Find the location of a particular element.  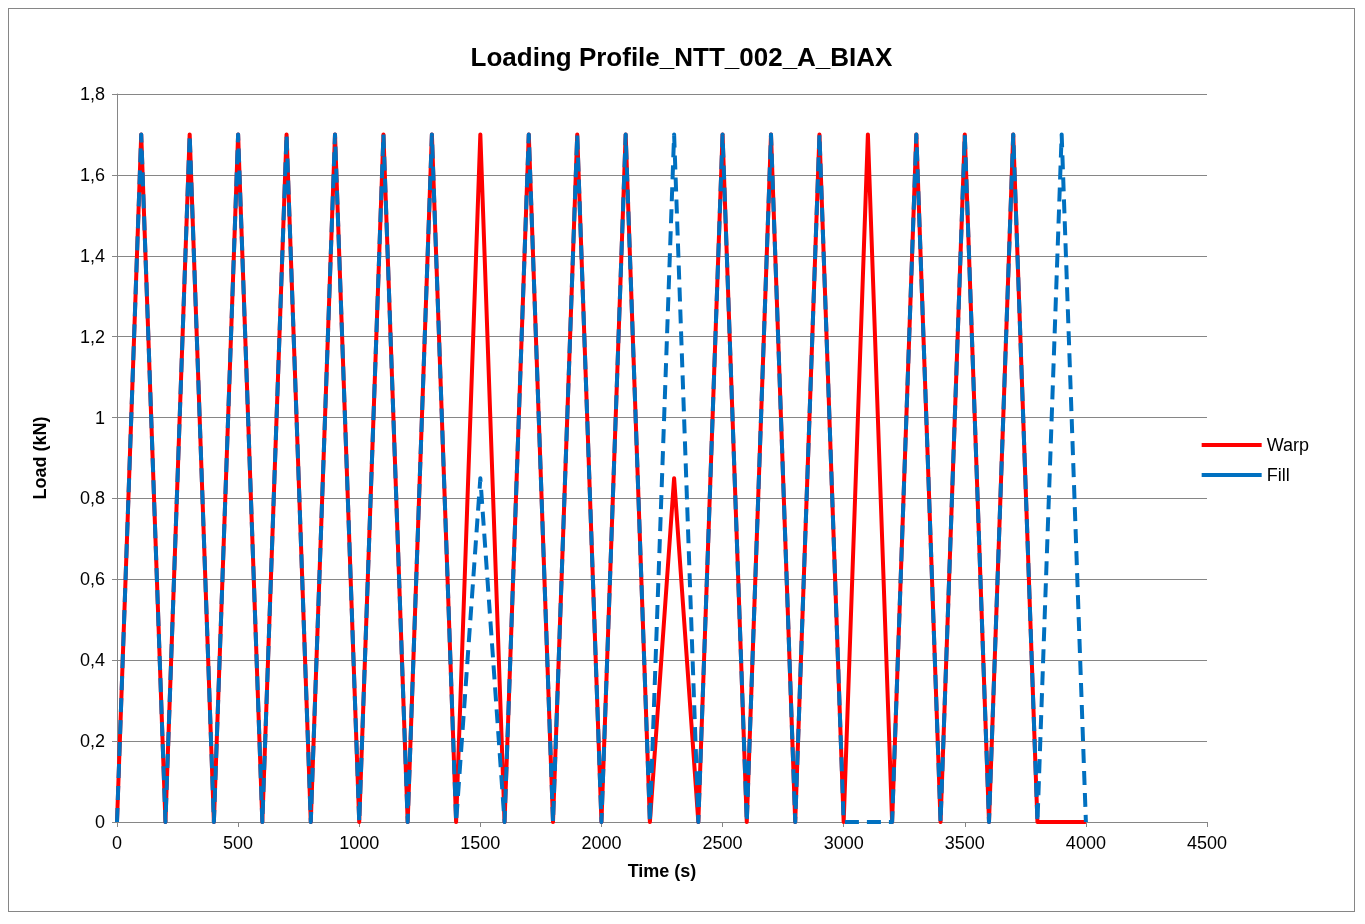

x-tick-label: 4500 is located at coordinates (1207, 843).